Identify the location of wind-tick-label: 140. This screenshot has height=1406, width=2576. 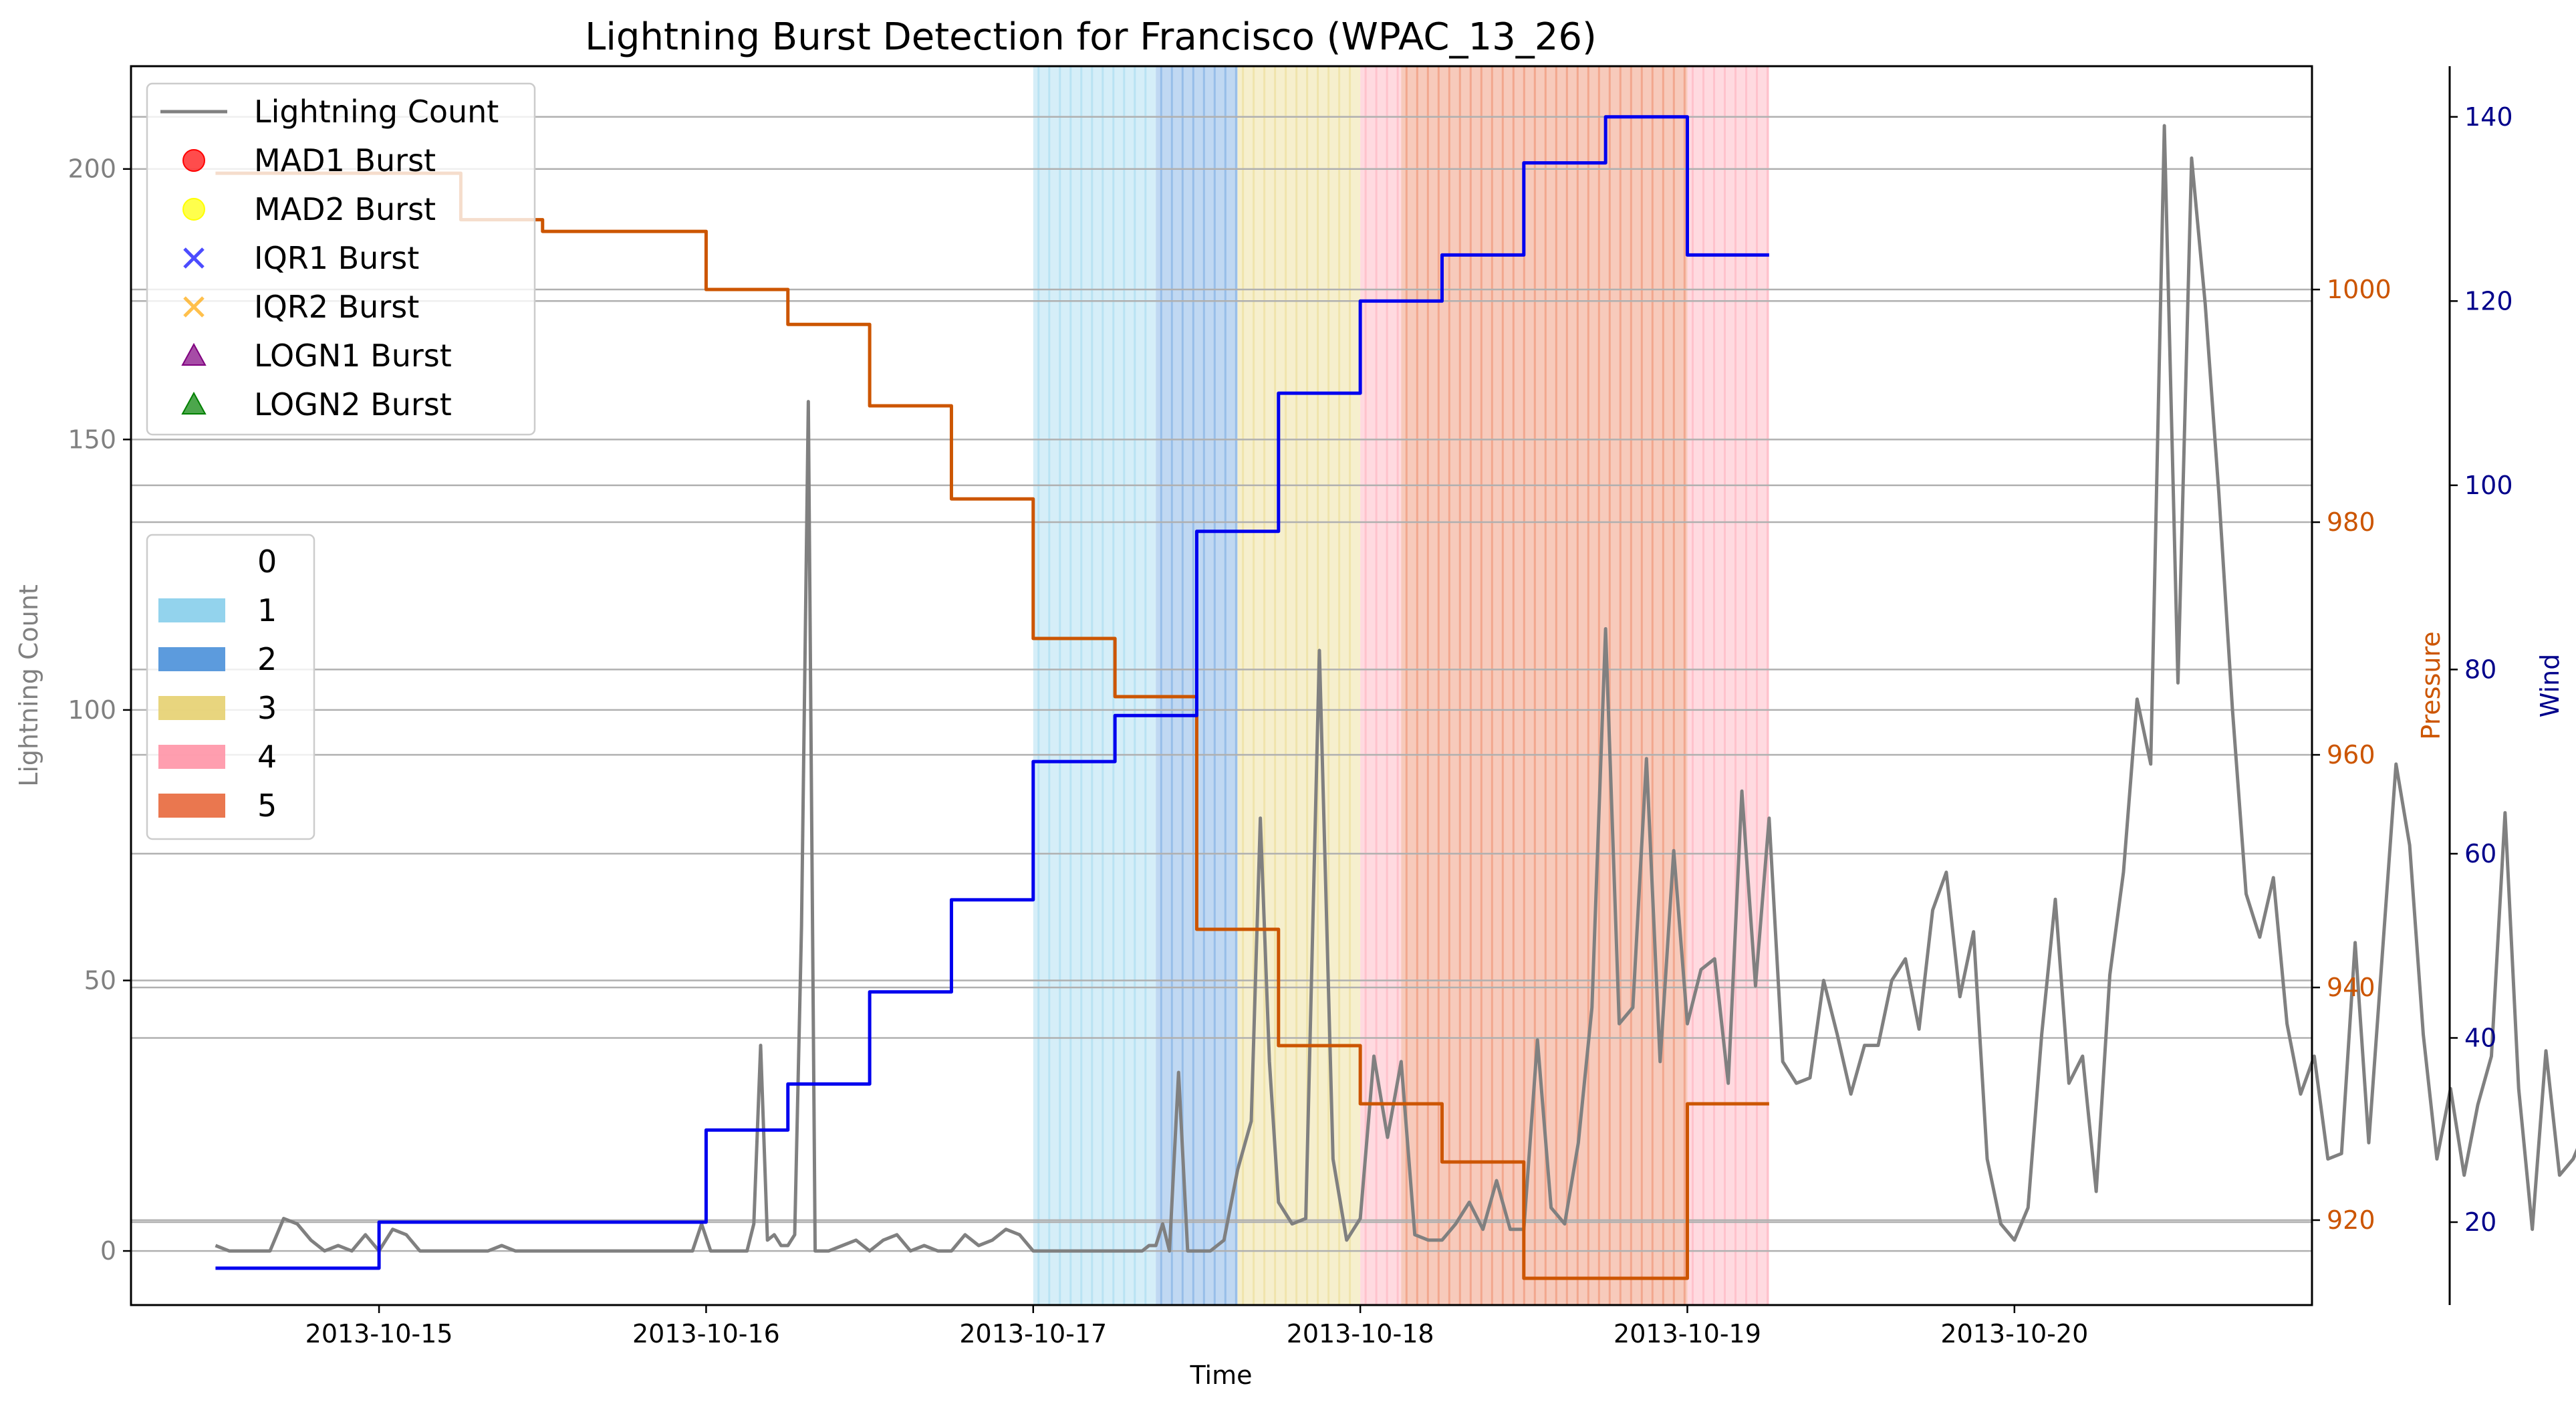
(2488, 117).